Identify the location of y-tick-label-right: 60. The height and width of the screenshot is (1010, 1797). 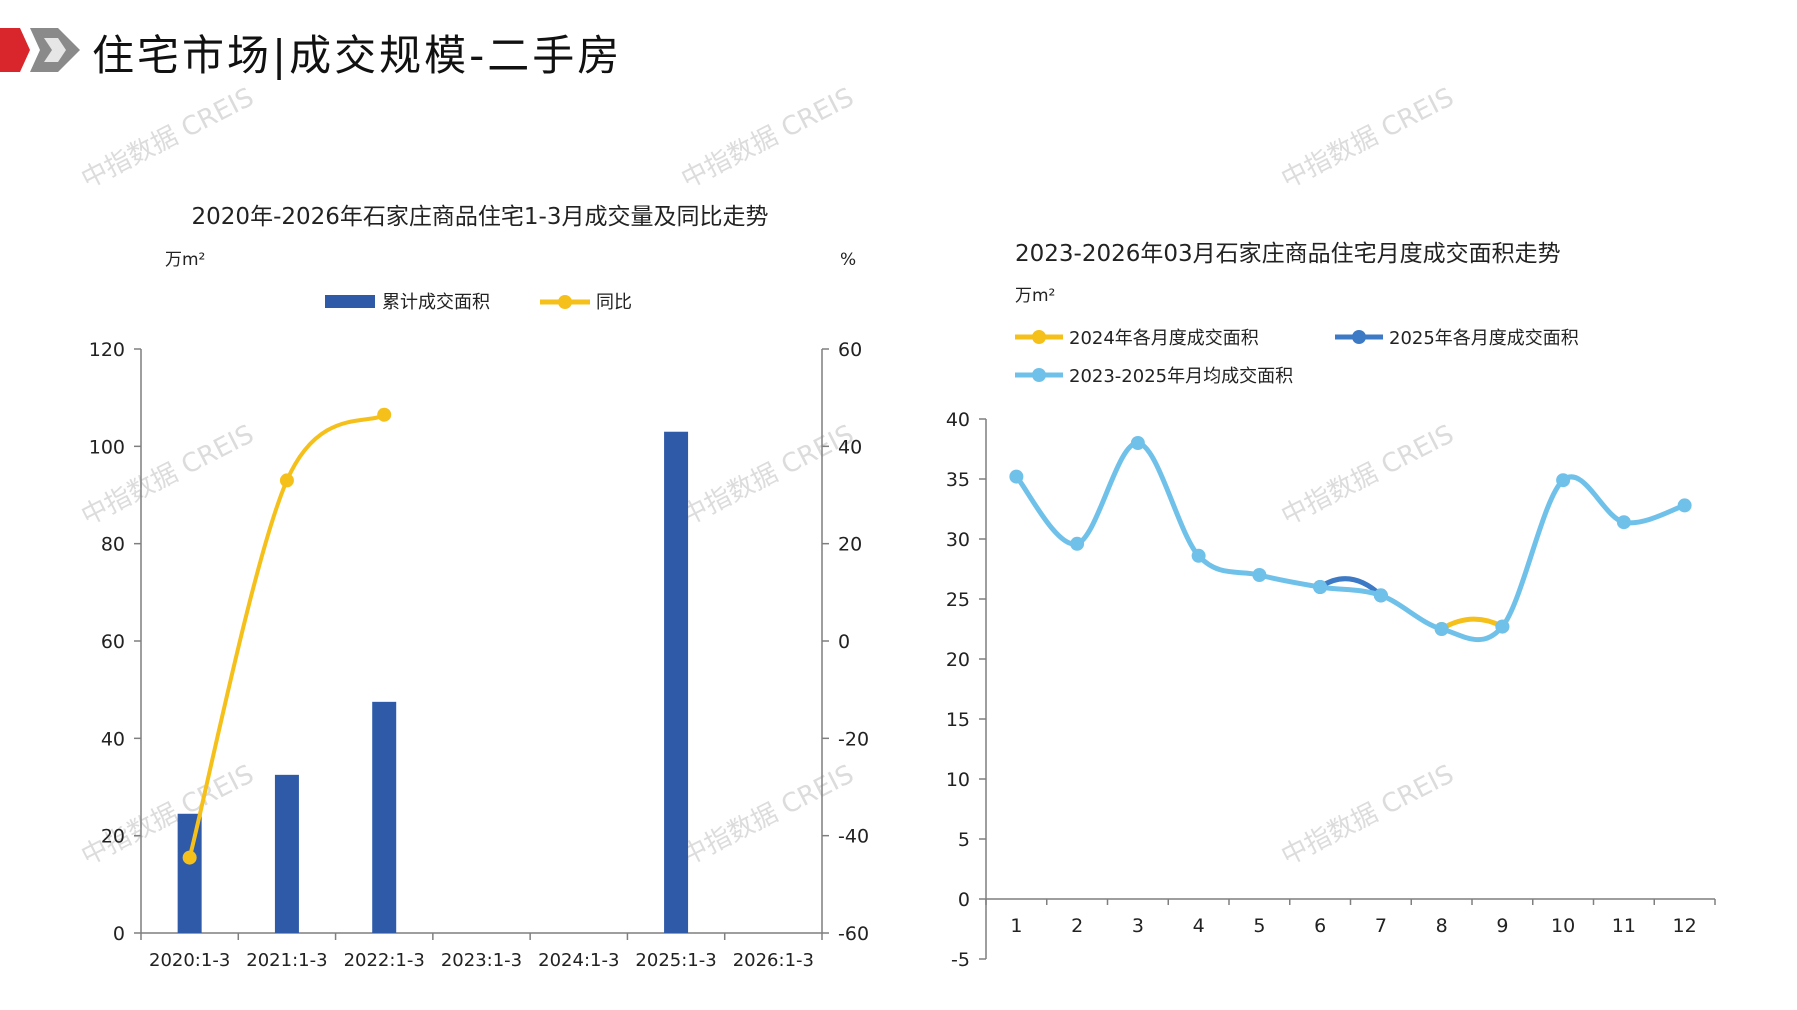
(850, 350).